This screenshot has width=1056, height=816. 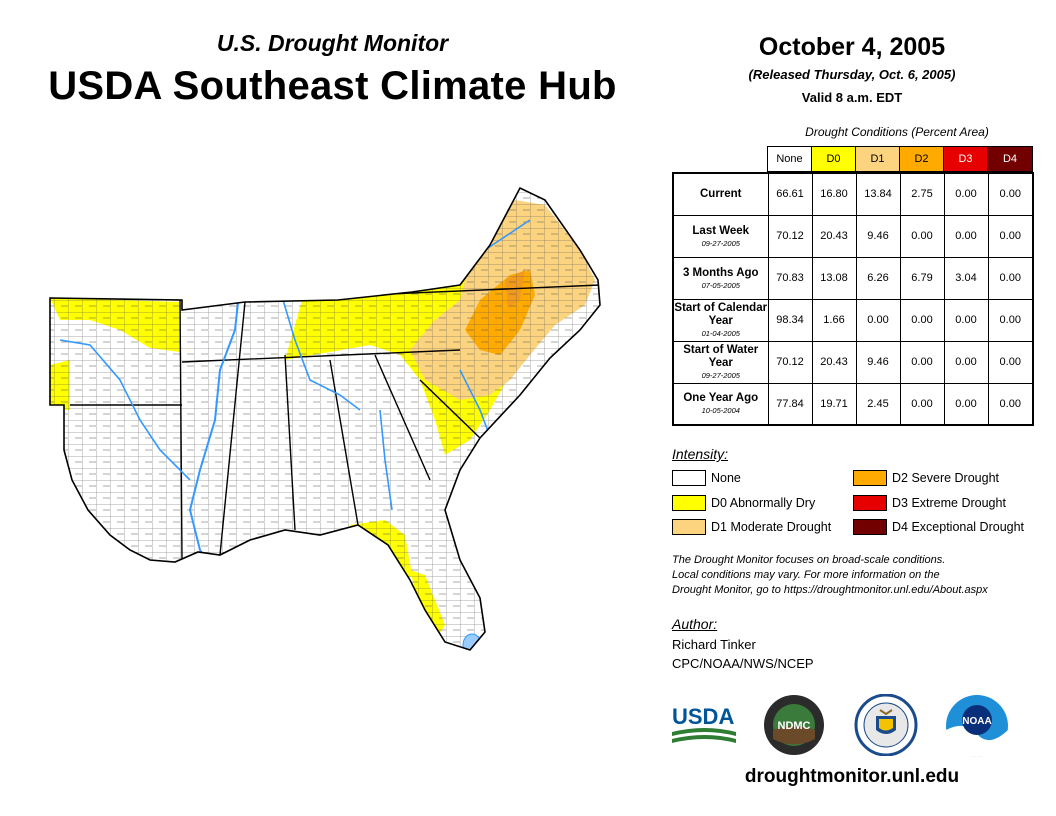 I want to click on legend-item-d0: D0 Abnormally Dry, so click(x=743, y=503).